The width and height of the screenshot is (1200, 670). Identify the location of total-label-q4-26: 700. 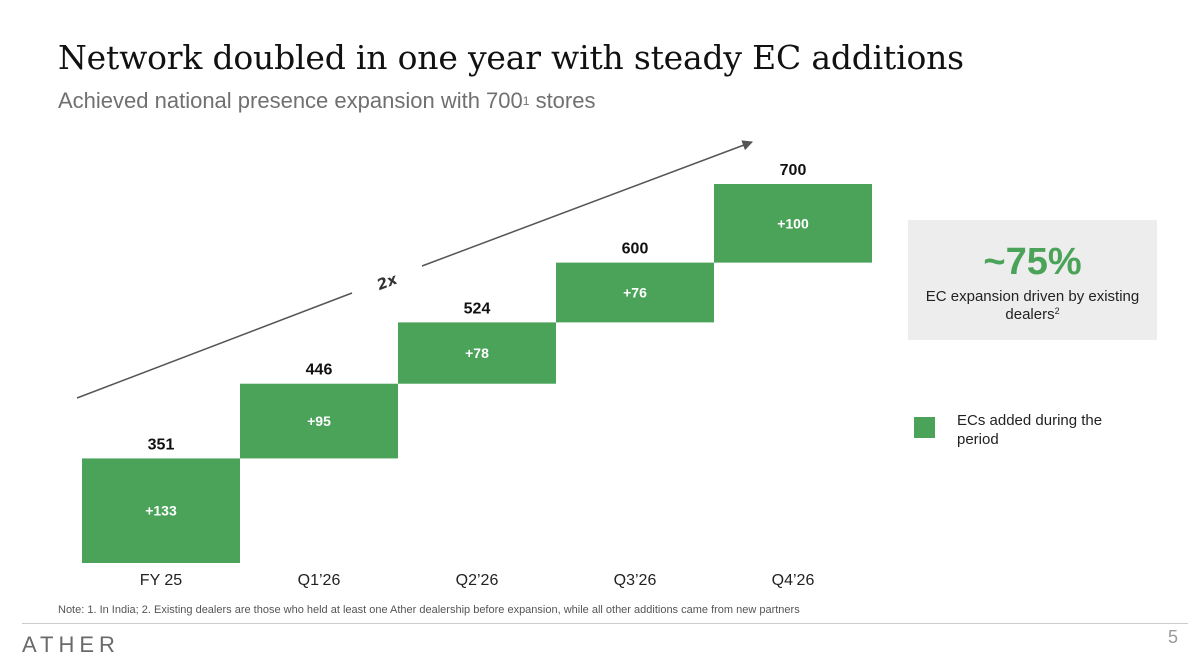
(793, 170).